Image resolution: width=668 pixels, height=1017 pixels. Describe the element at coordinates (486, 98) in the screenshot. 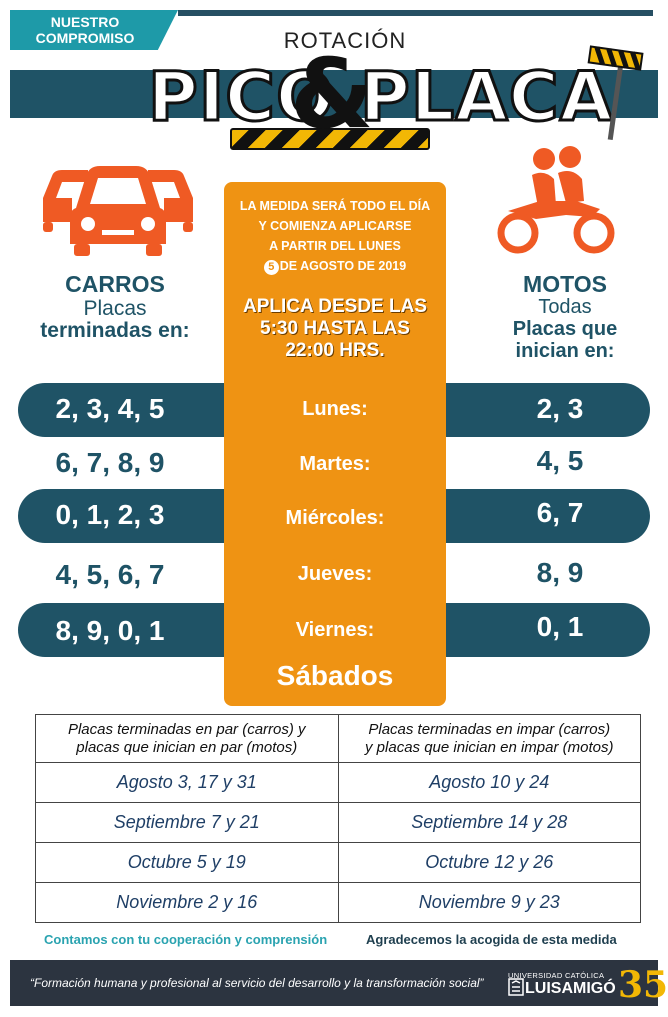

I see `title-placa: PLACA` at that location.